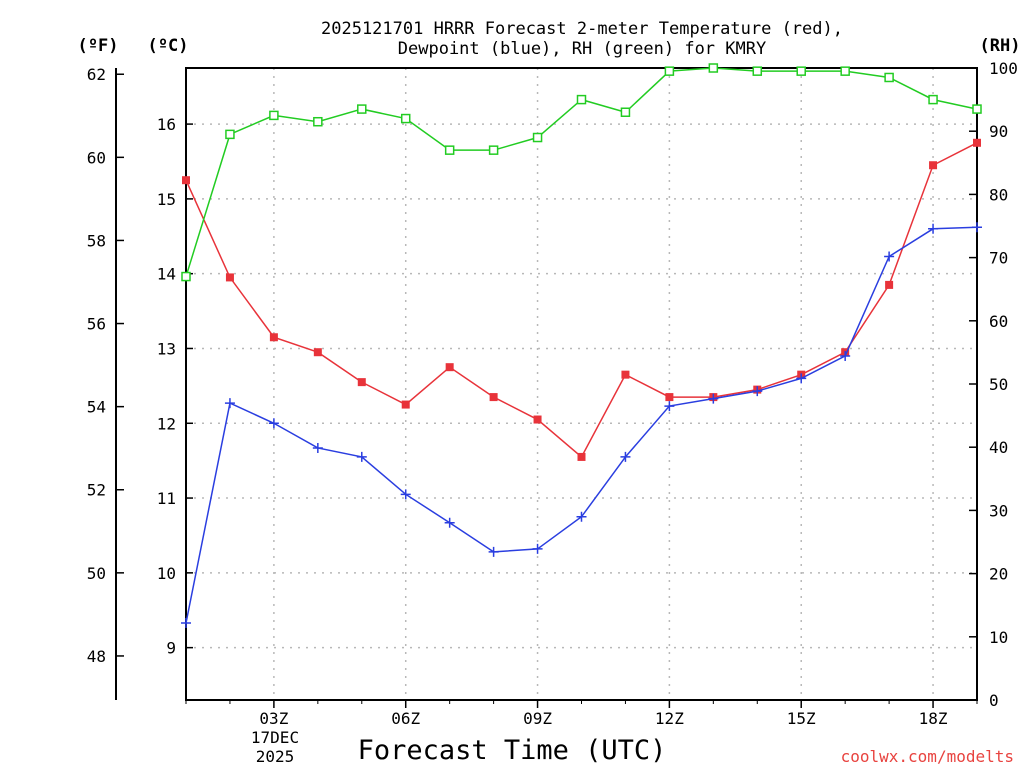 Image resolution: width=1024 pixels, height=768 pixels. Describe the element at coordinates (801, 718) in the screenshot. I see `x-tick-label: 15Z` at that location.